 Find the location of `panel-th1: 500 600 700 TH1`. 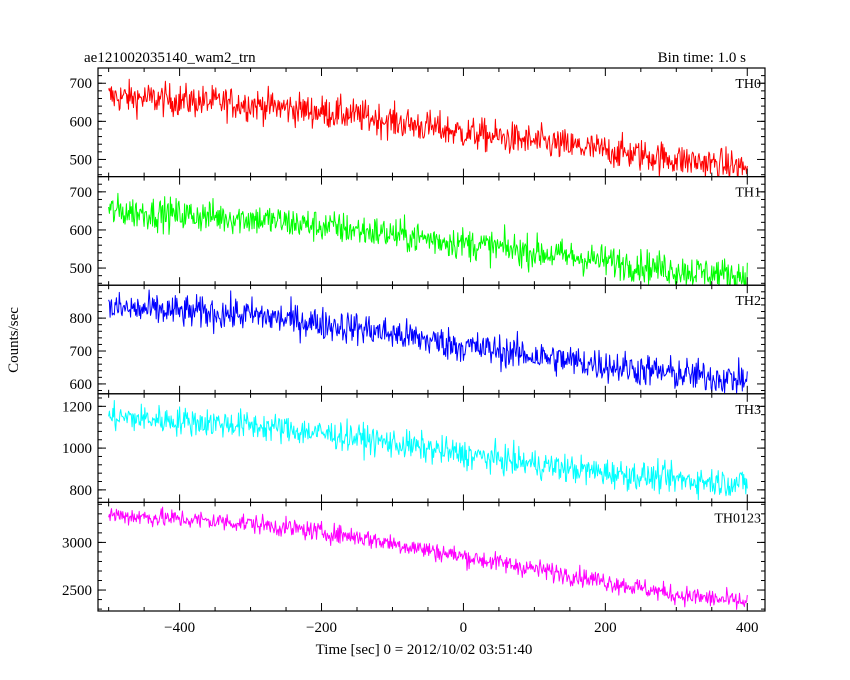

panel-th1: 500 600 700 TH1 is located at coordinates (418, 231).